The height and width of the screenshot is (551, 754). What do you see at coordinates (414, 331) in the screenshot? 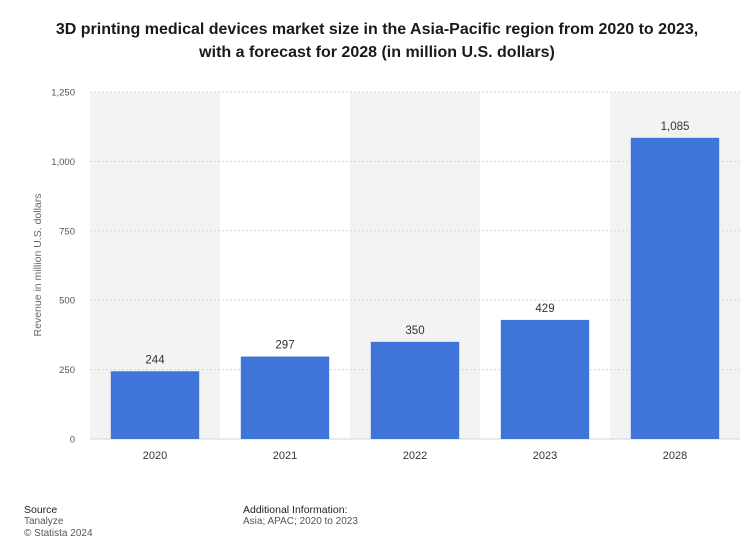
I see `value-label: 350` at bounding box center [414, 331].